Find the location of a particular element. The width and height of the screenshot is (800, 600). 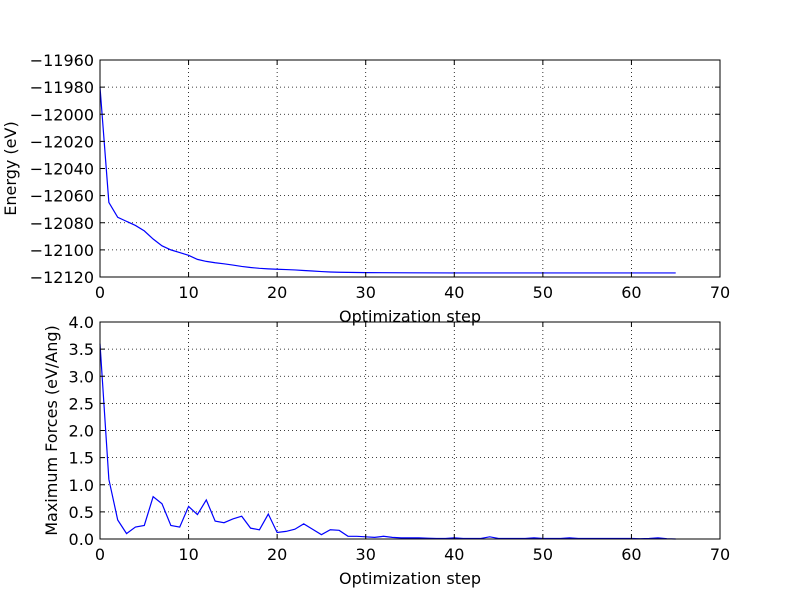

y-tick-label: 1.0 is located at coordinates (81, 485).